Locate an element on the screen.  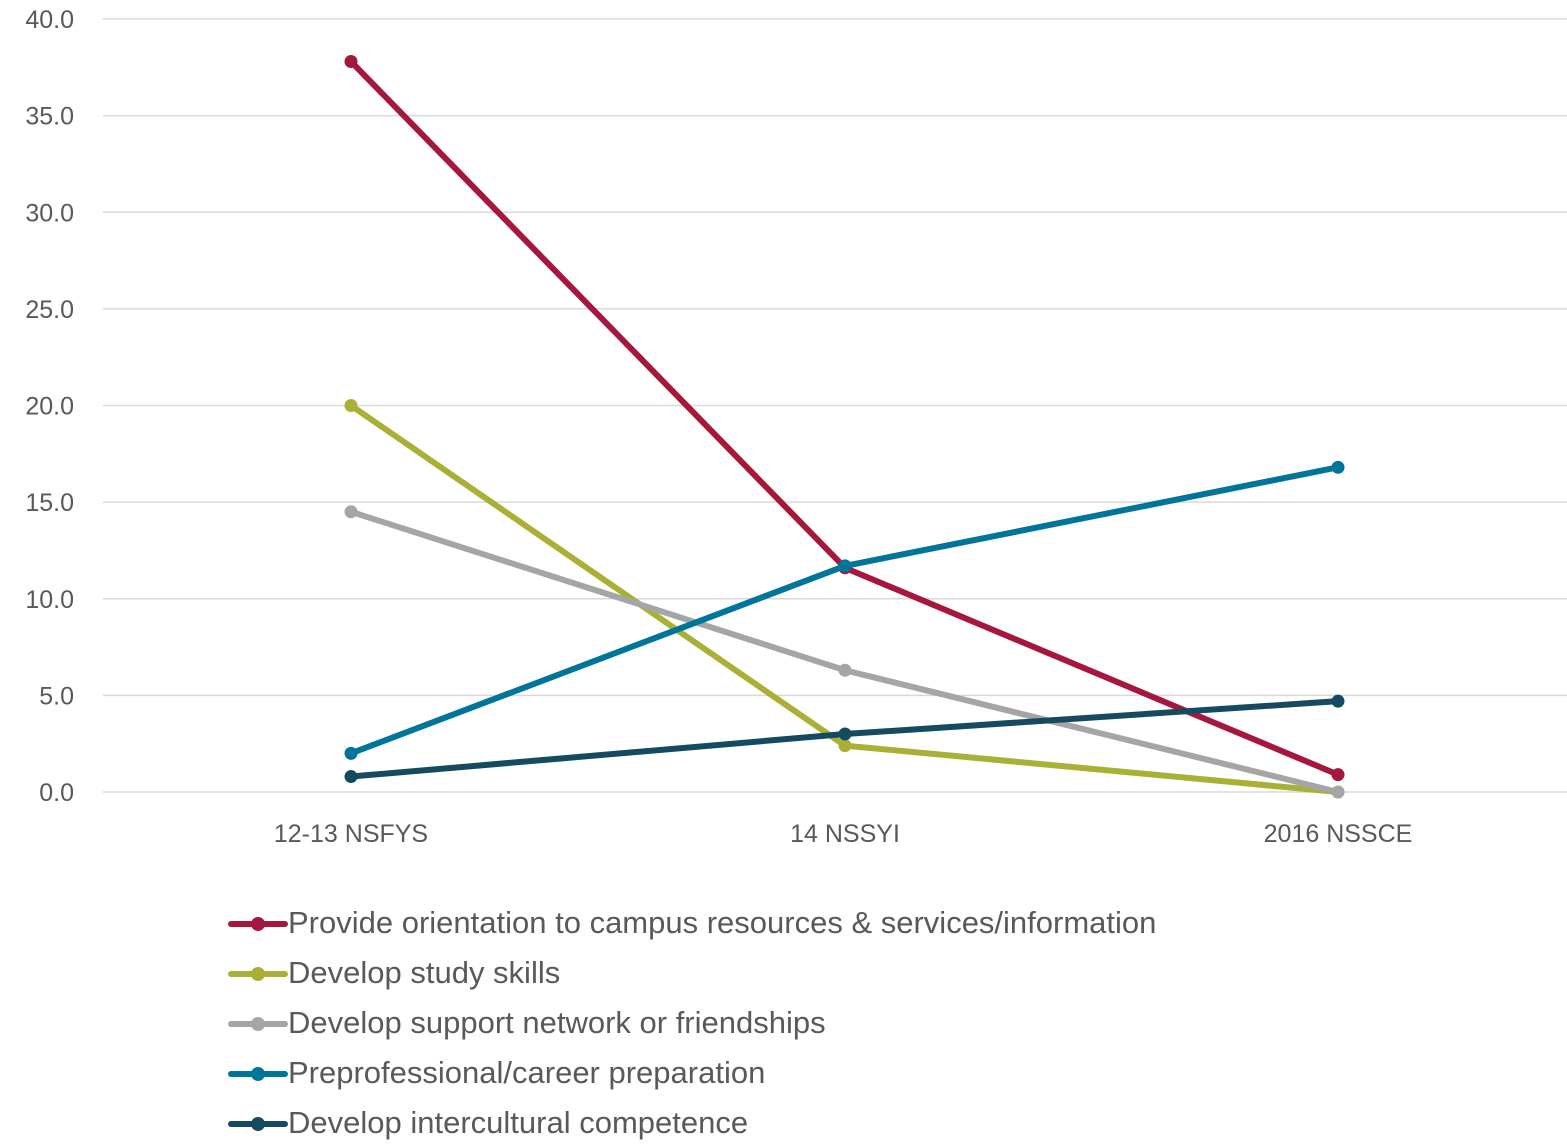
x-axis-ticks: 12-13 NSFYS 14 NSSYI 2016 NSSCE is located at coordinates (843, 834).